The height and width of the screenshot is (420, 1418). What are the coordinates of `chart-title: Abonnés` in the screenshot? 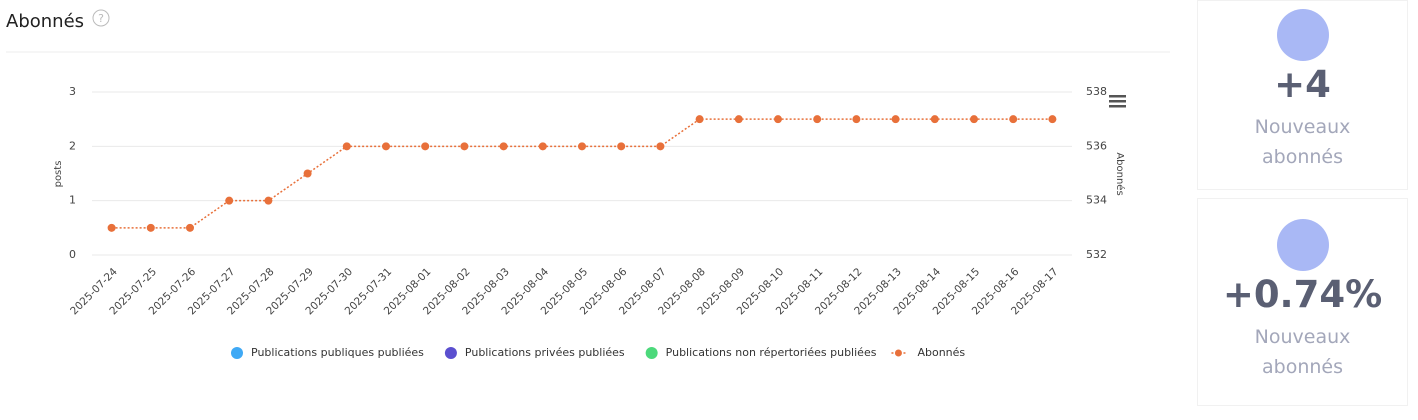 It's located at (45, 21).